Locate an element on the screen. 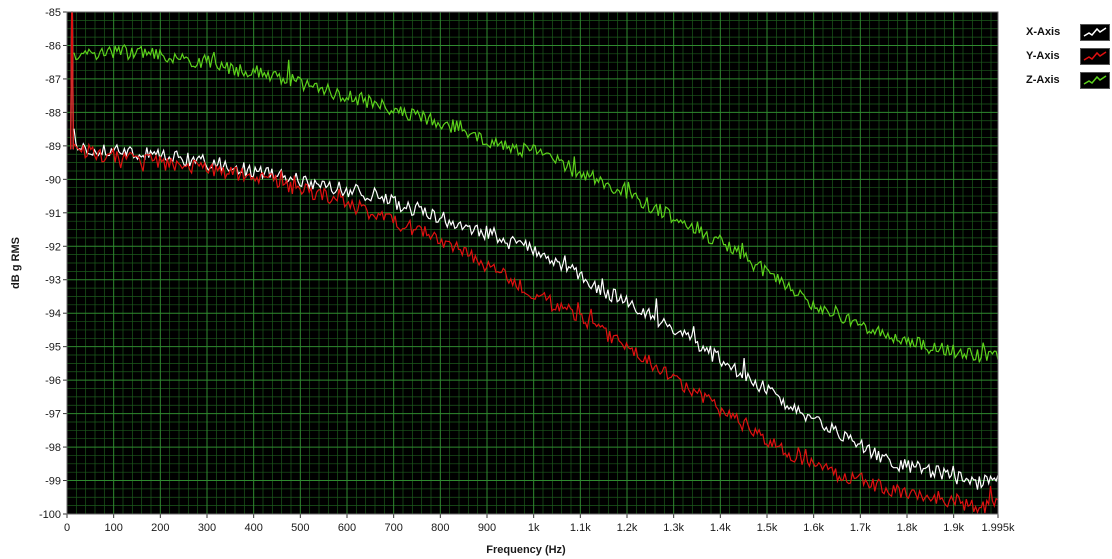 Image resolution: width=1112 pixels, height=559 pixels. x-tick-label: 1.4k is located at coordinates (720, 528).